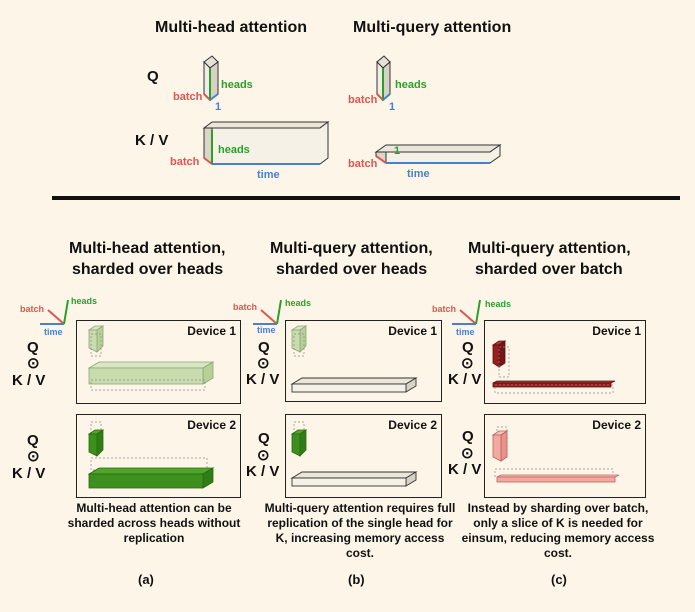 This screenshot has height=612, width=695. I want to click on axis-a-heads: heads, so click(84, 301).